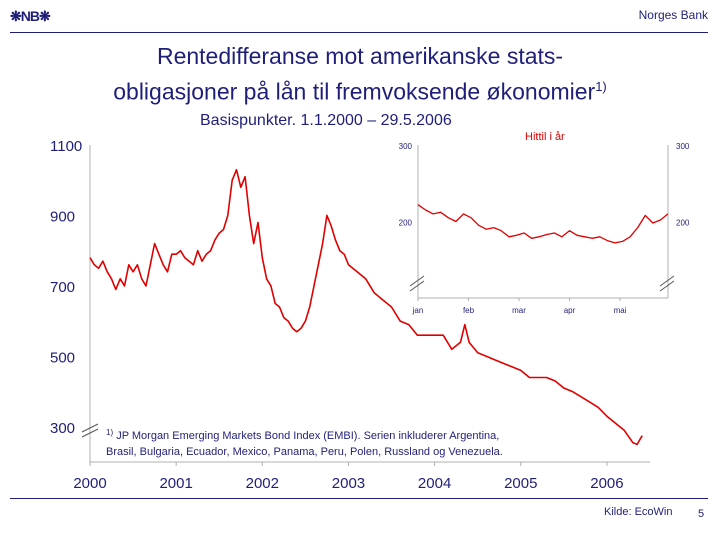 This screenshot has height=540, width=720. I want to click on source-label: Kilde: EcoWin, so click(638, 512).